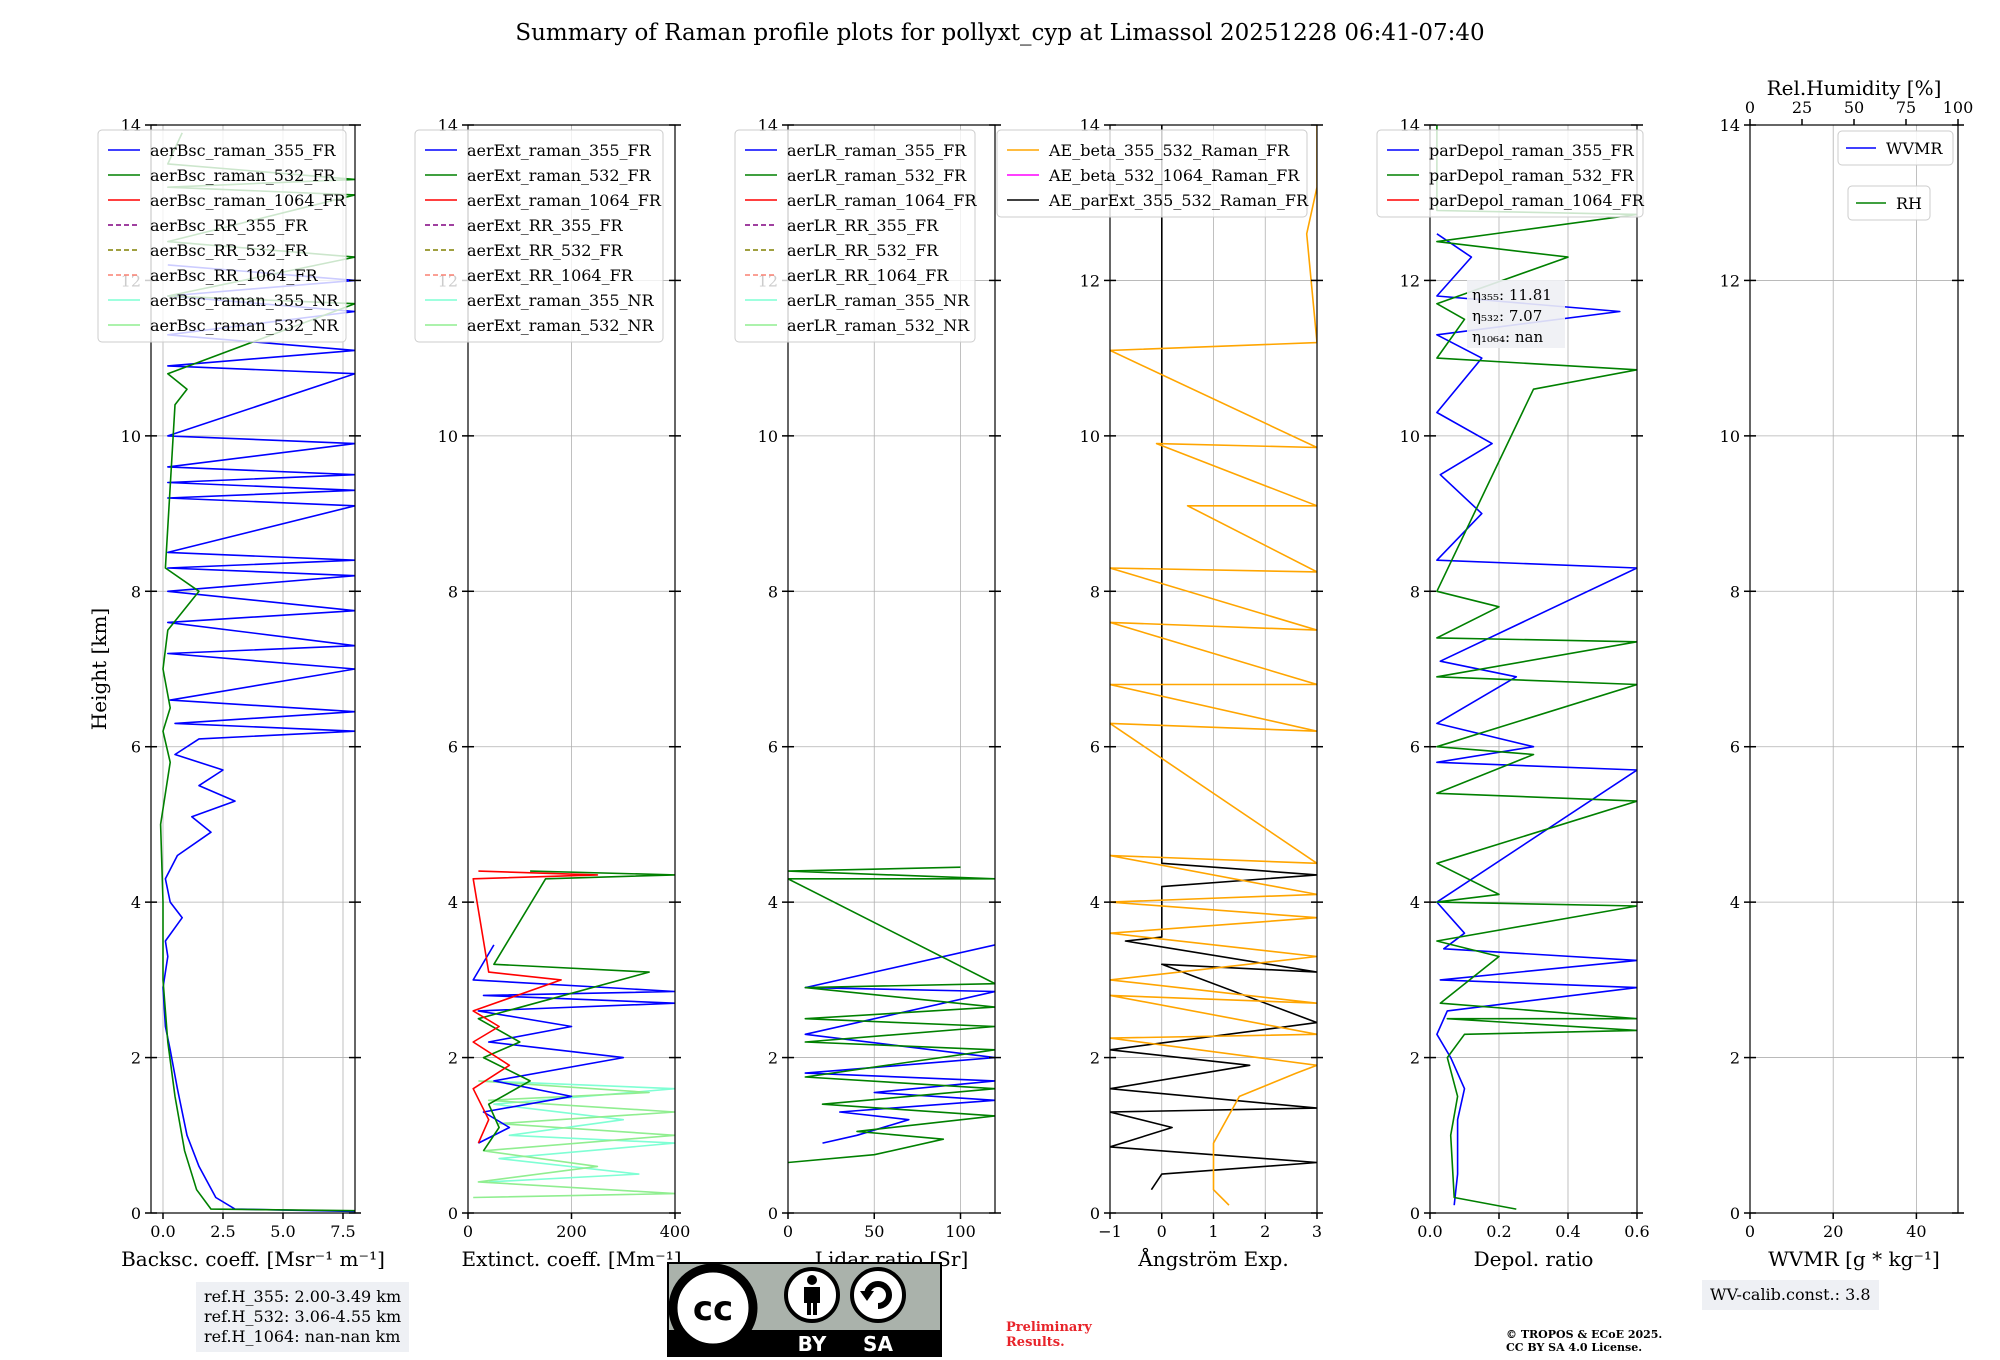  What do you see at coordinates (1584, 1334) in the screenshot?
I see `copyright-line-1: © TROPOS & ECoE 2025.` at bounding box center [1584, 1334].